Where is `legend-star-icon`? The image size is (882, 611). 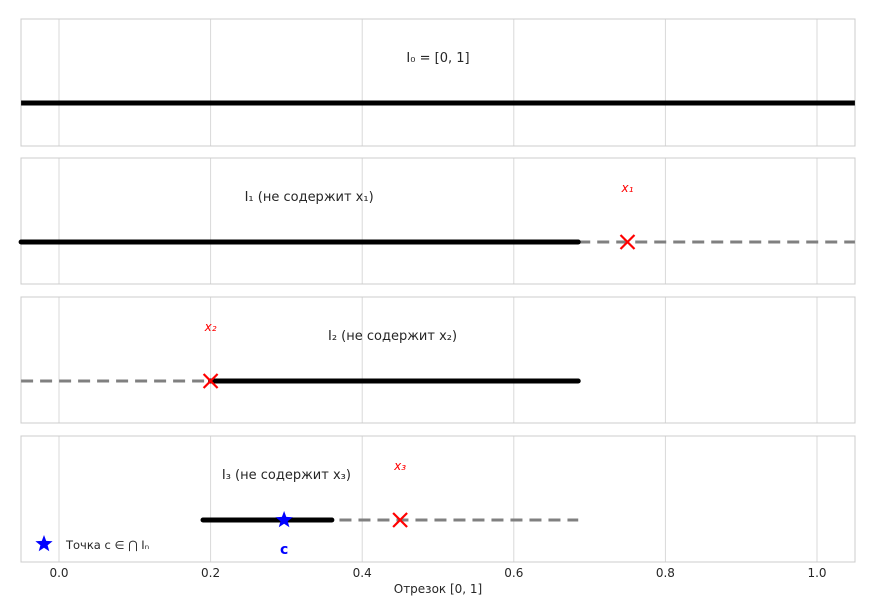 legend-star-icon is located at coordinates (44, 543).